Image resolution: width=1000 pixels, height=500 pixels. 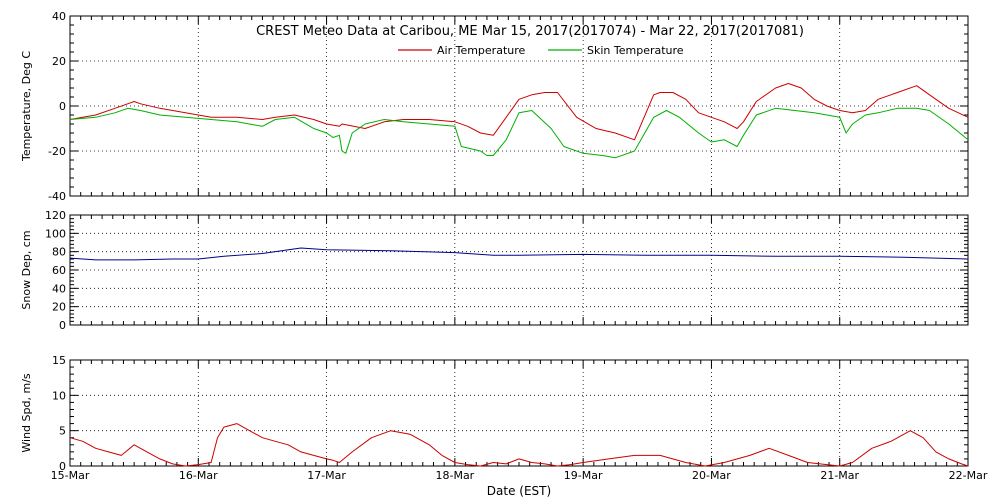 I want to click on x-tick-label: 17-Mar, so click(x=326, y=475).